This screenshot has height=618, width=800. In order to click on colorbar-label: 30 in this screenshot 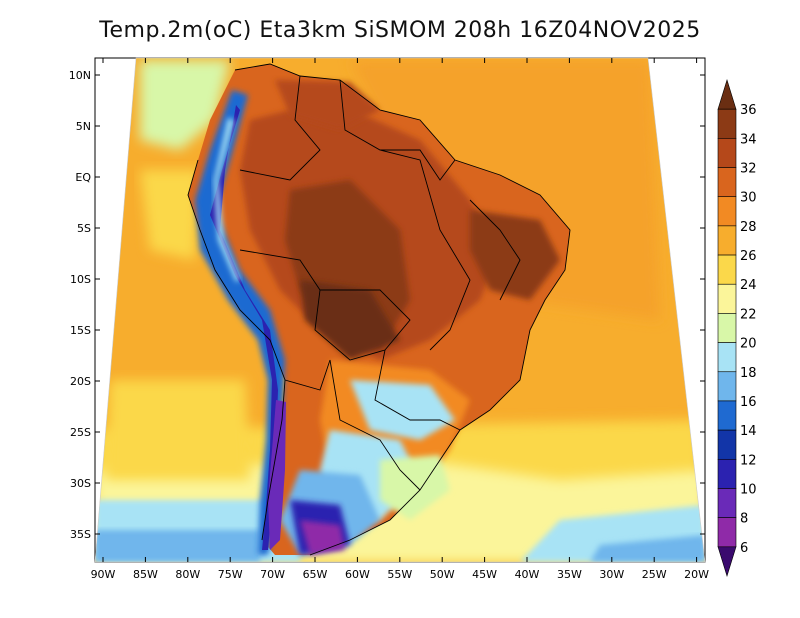, I will do `click(748, 198)`.